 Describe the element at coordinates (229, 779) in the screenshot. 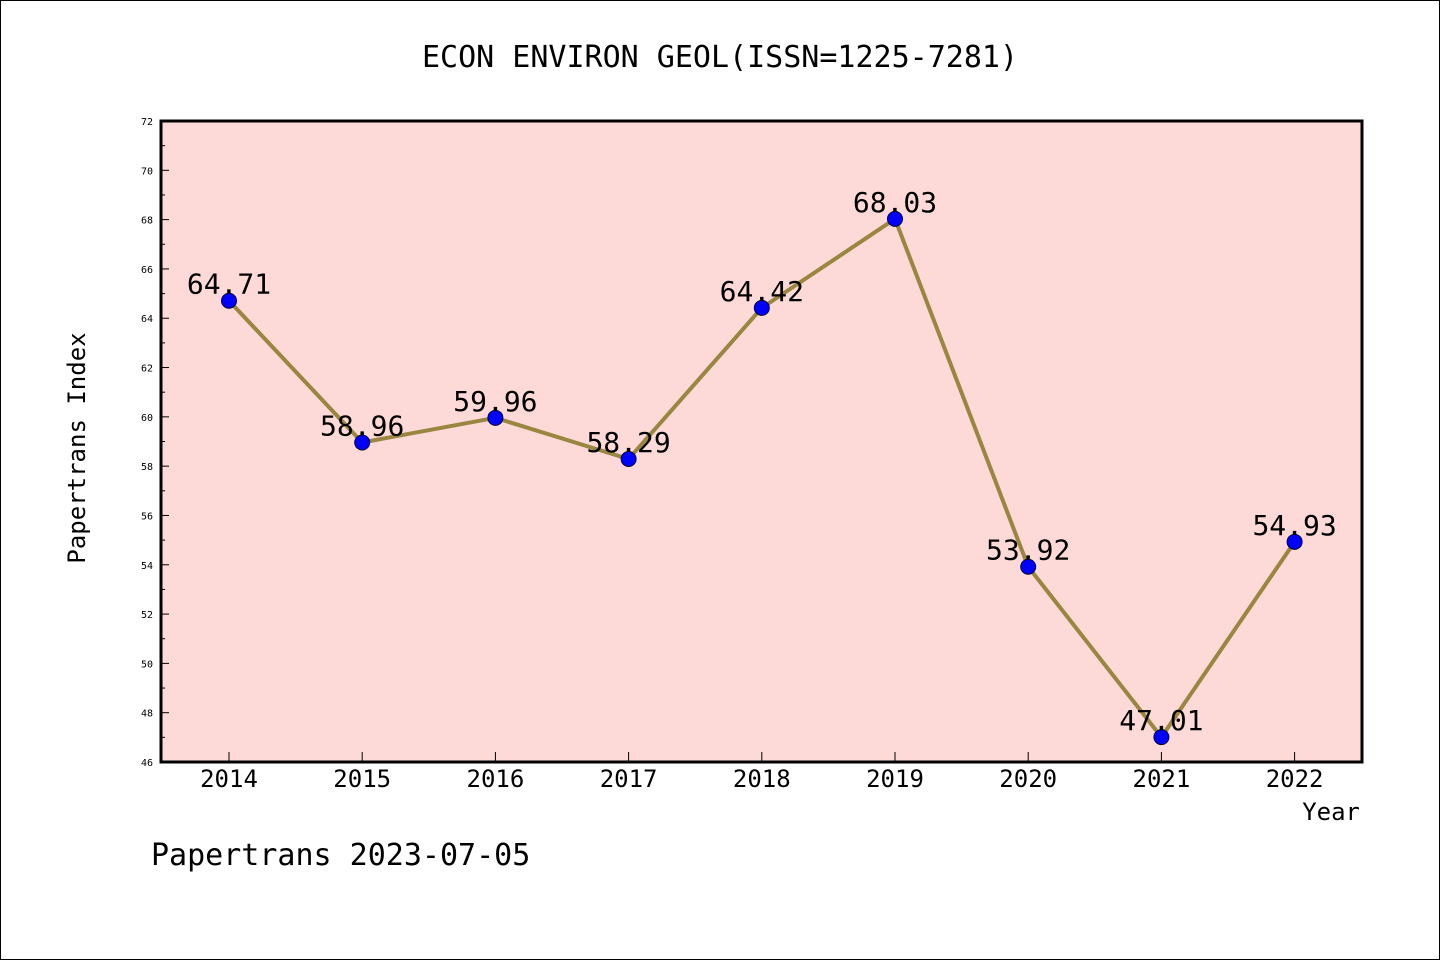

I see `x-tick-label: 2014` at that location.